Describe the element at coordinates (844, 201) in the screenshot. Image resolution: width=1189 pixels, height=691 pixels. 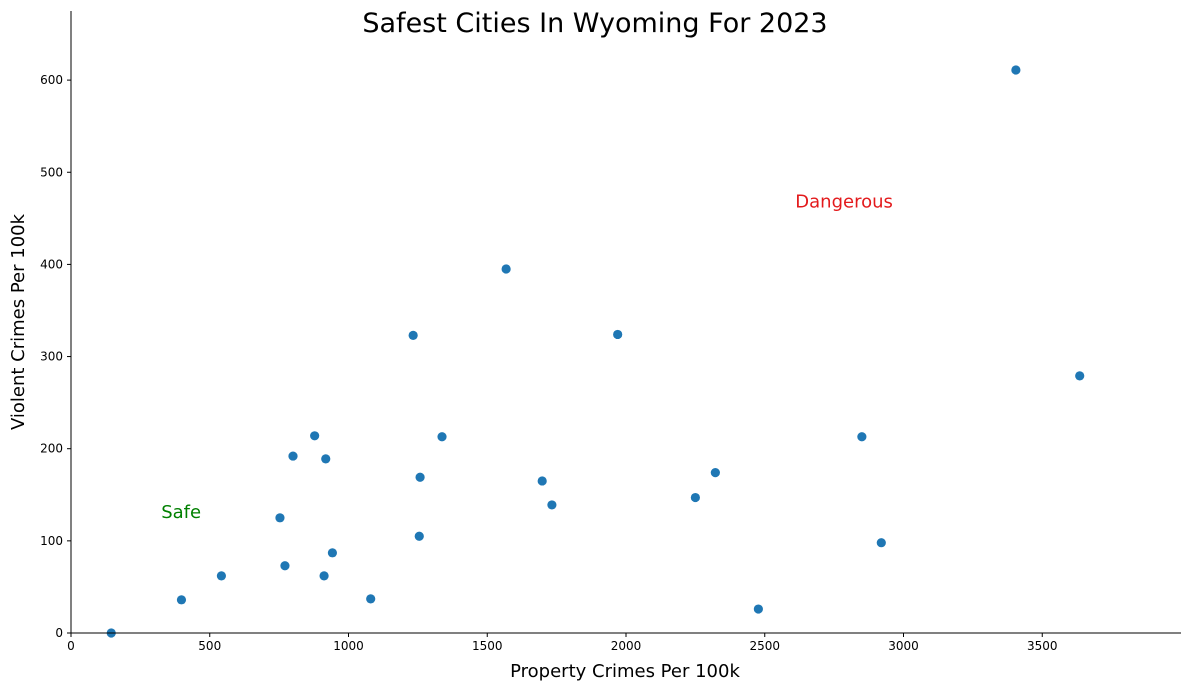
I see `annotation-dangerous: Dangerous` at that location.